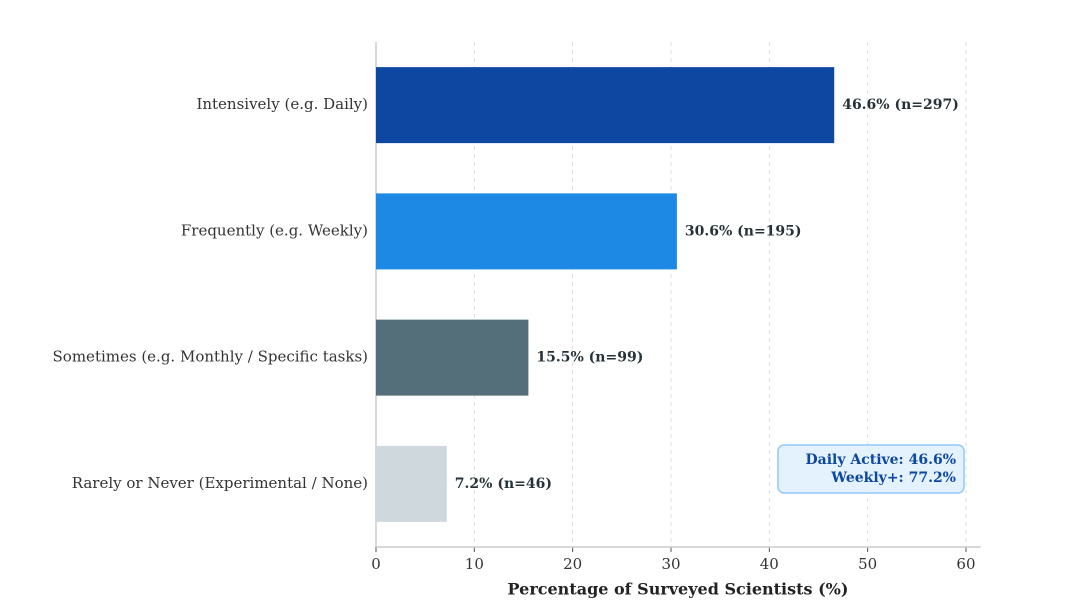 This screenshot has height=615, width=1080. Describe the element at coordinates (880, 460) in the screenshot. I see `annotation-text: Daily Active: 46.6%` at that location.